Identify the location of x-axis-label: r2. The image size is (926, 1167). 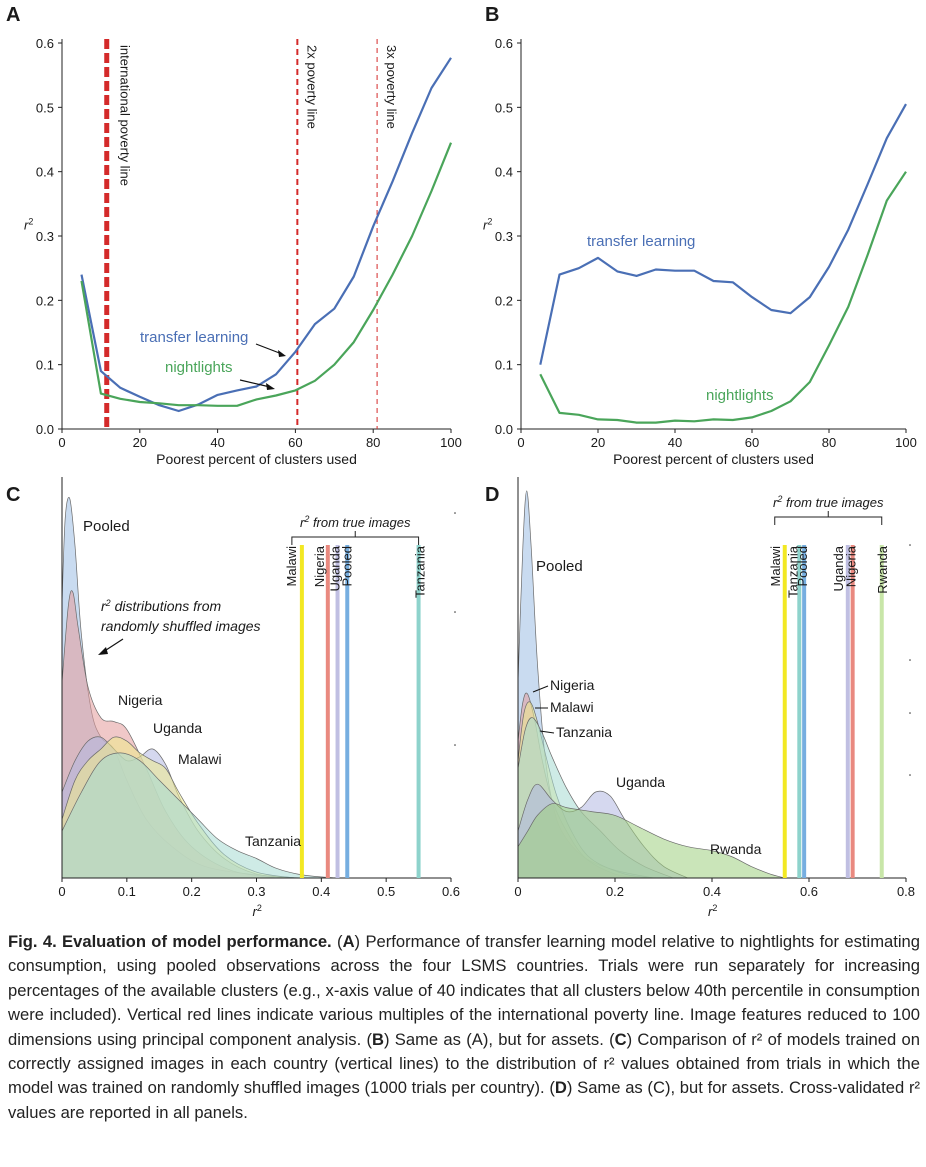
(257, 911).